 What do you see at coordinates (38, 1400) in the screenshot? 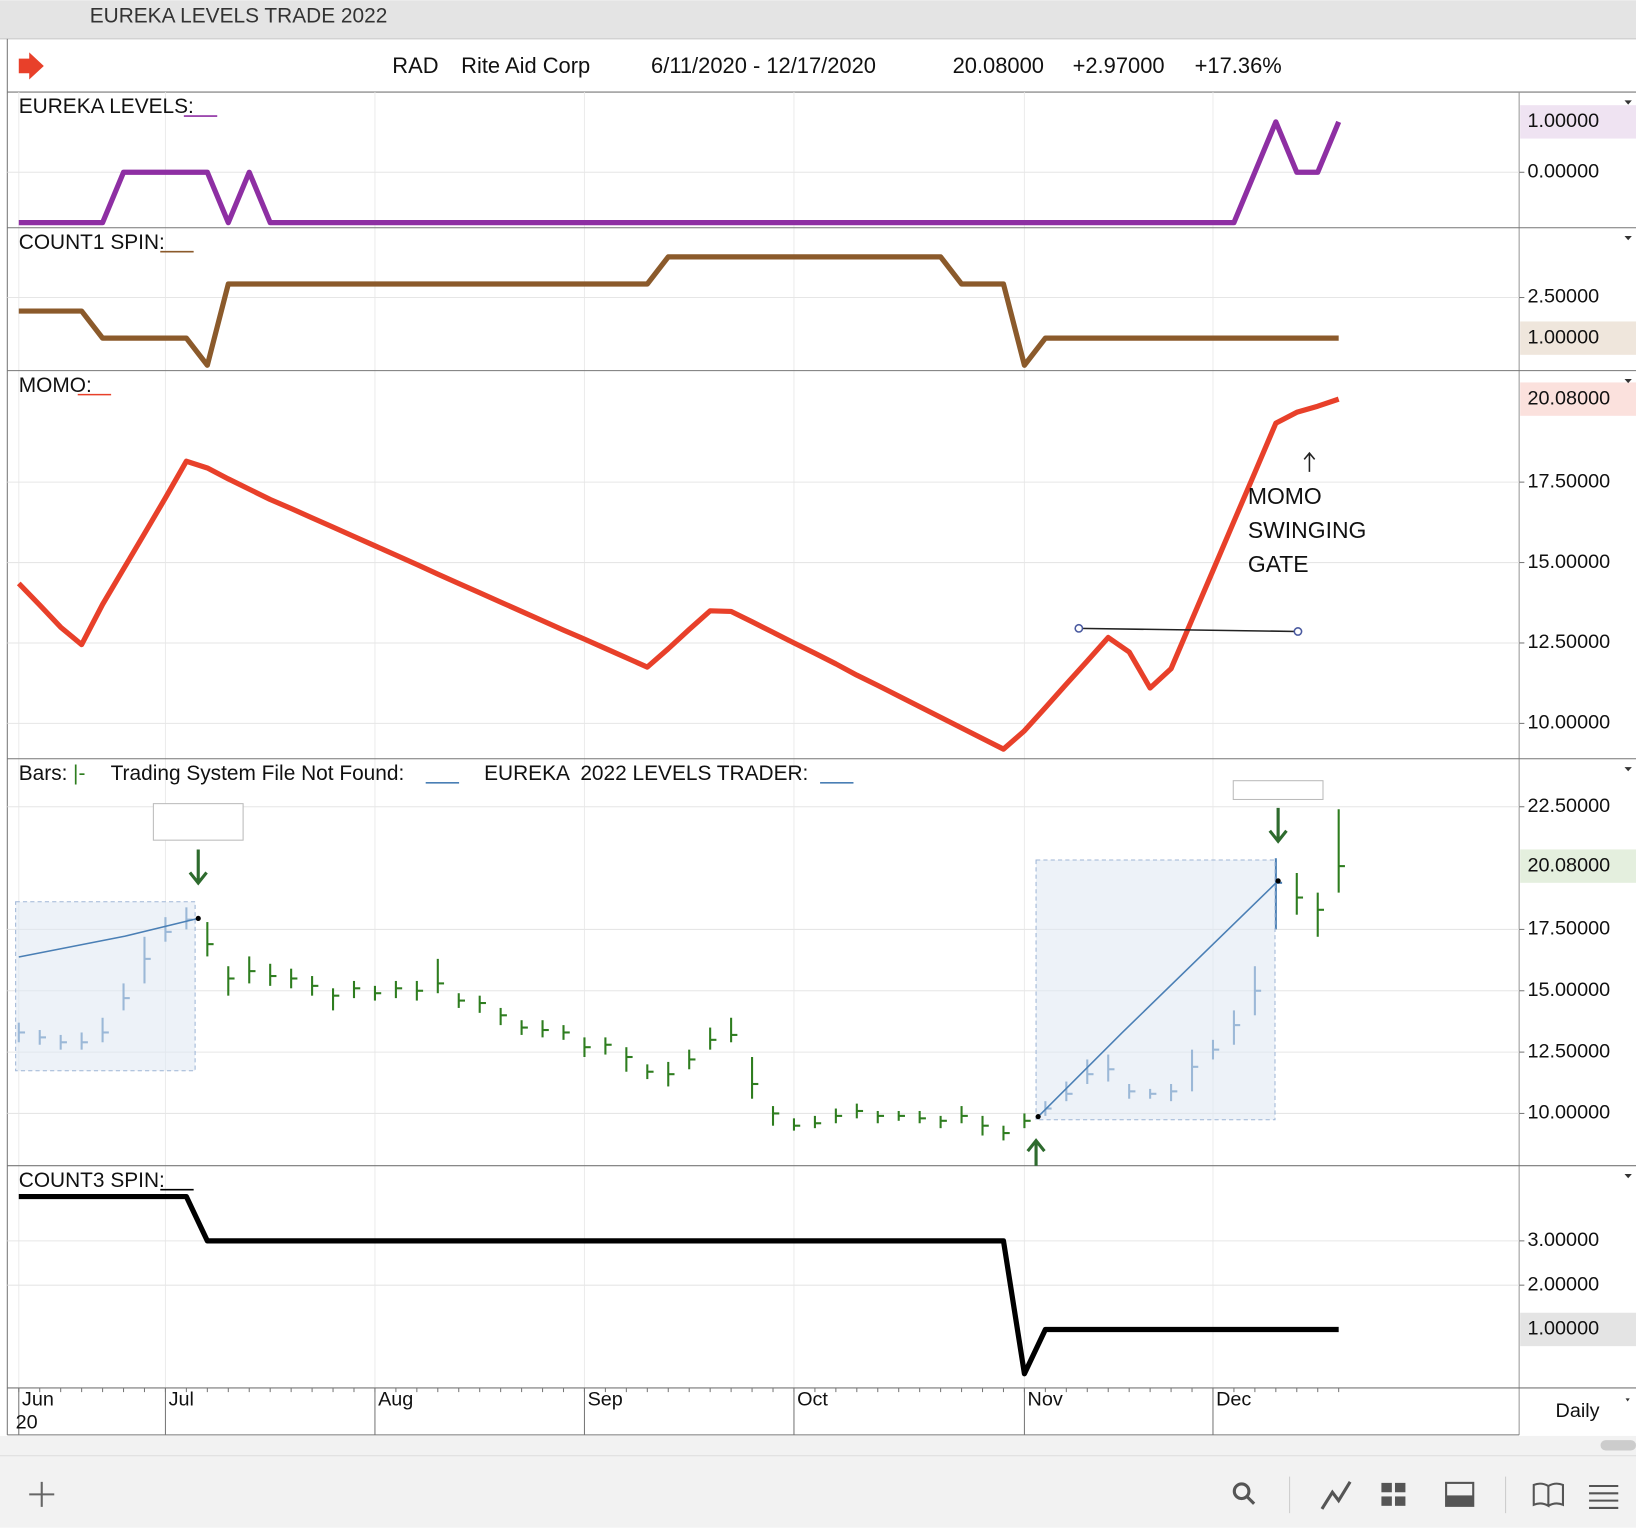
I see `x-tick-label: Jun` at bounding box center [38, 1400].